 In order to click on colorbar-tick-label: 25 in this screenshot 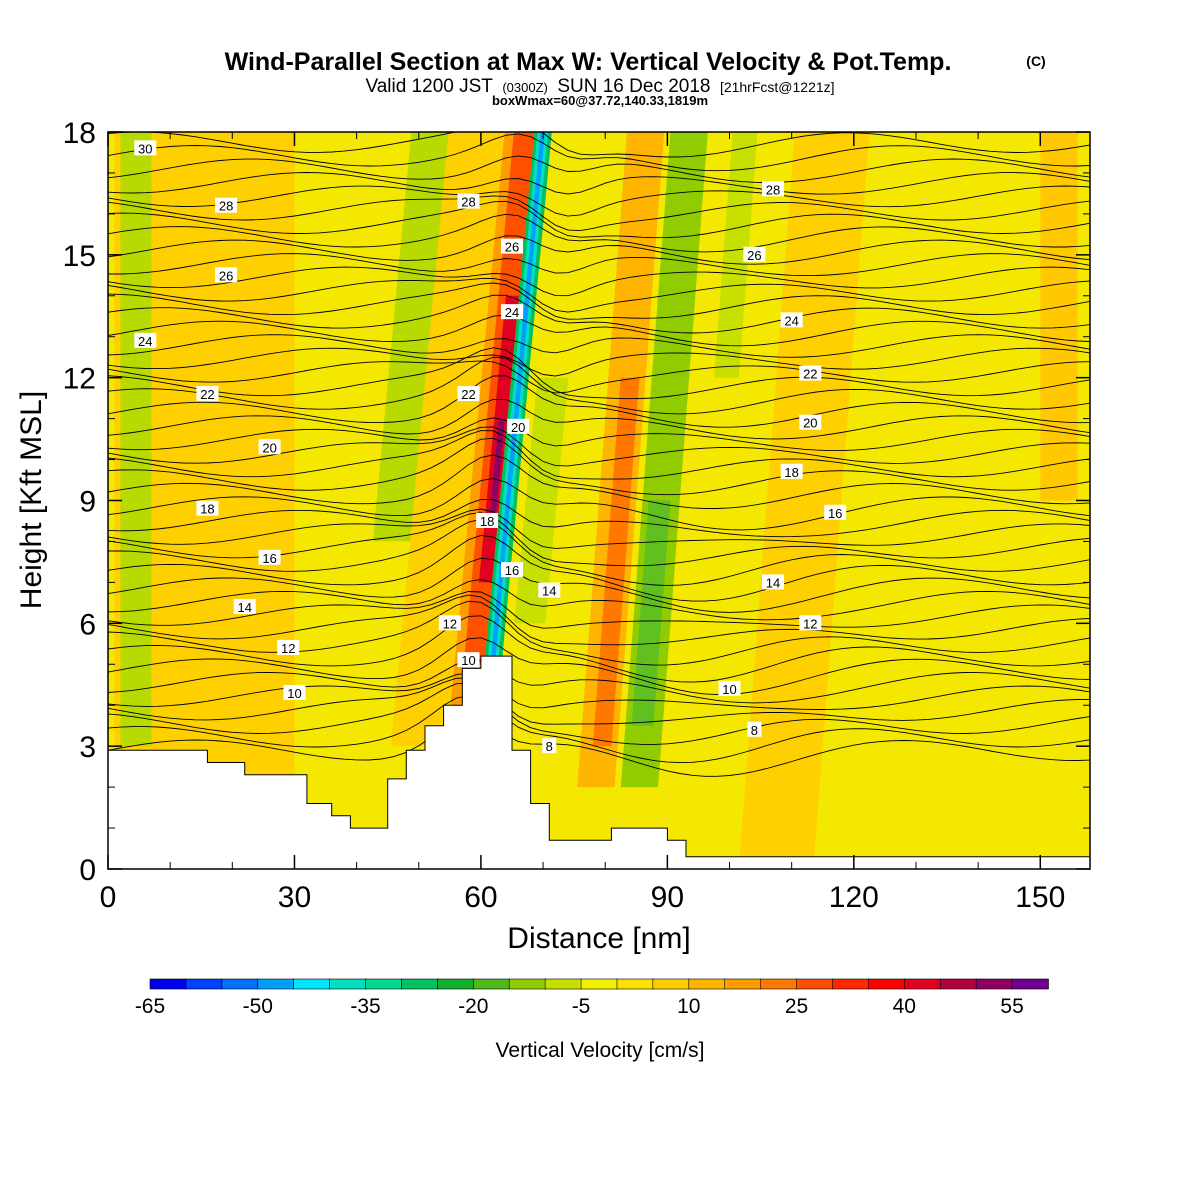, I will do `click(796, 1006)`.